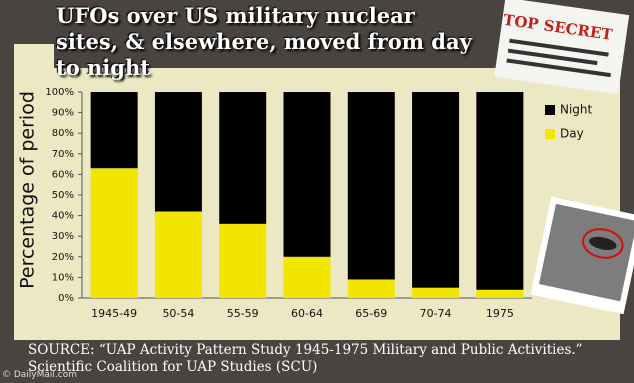 The height and width of the screenshot is (383, 634). Describe the element at coordinates (572, 134) in the screenshot. I see `legend-label: Day` at that location.